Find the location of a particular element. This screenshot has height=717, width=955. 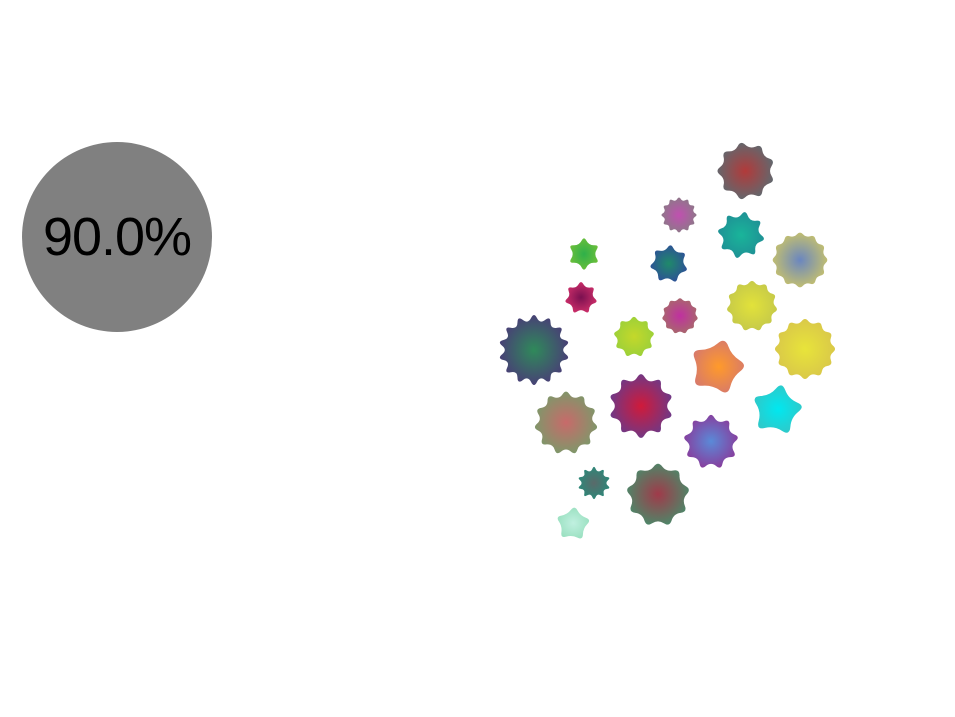

progress-label: 90.0% is located at coordinates (117, 237).